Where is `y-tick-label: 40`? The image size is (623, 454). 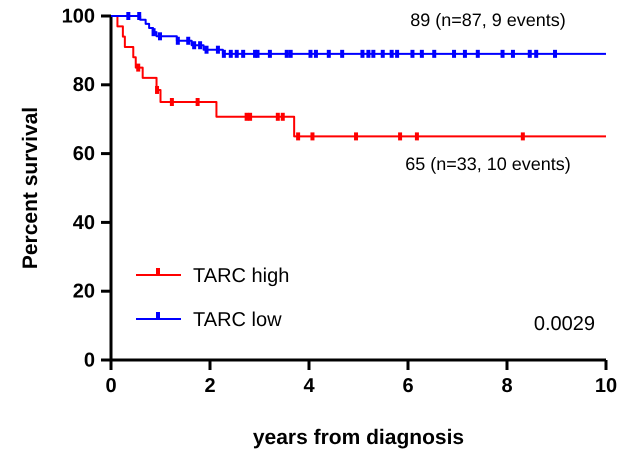 y-tick-label: 40 is located at coordinates (83, 223).